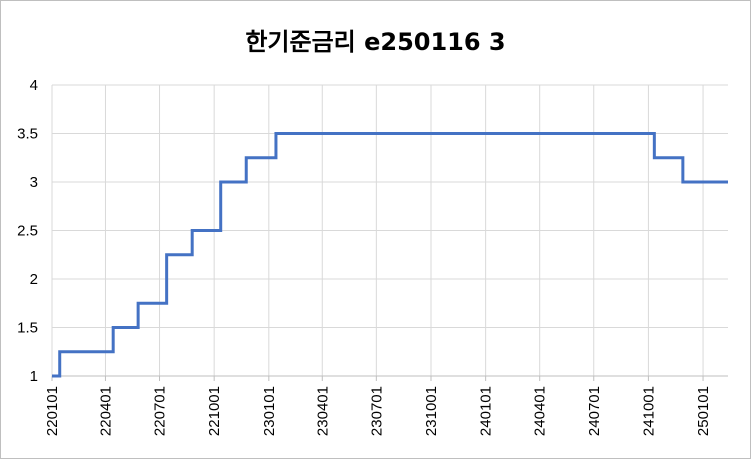 Image resolution: width=751 pixels, height=459 pixels. What do you see at coordinates (269, 411) in the screenshot?
I see `x-tick-label: 230101` at bounding box center [269, 411].